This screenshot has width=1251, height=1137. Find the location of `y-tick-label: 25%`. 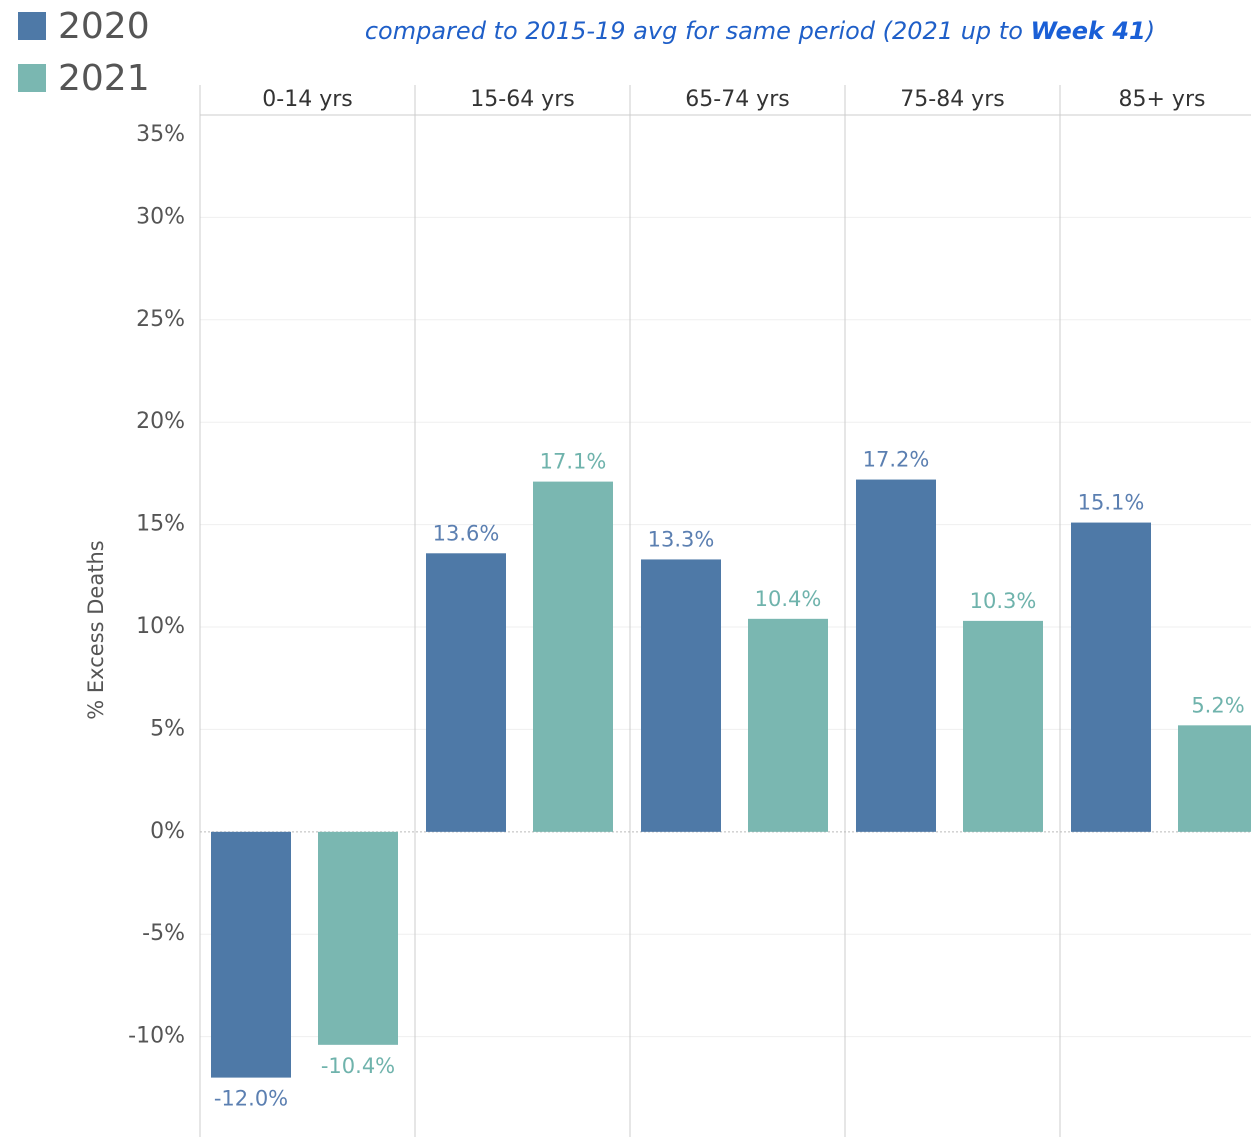

y-tick-label: 25% is located at coordinates (160, 319).